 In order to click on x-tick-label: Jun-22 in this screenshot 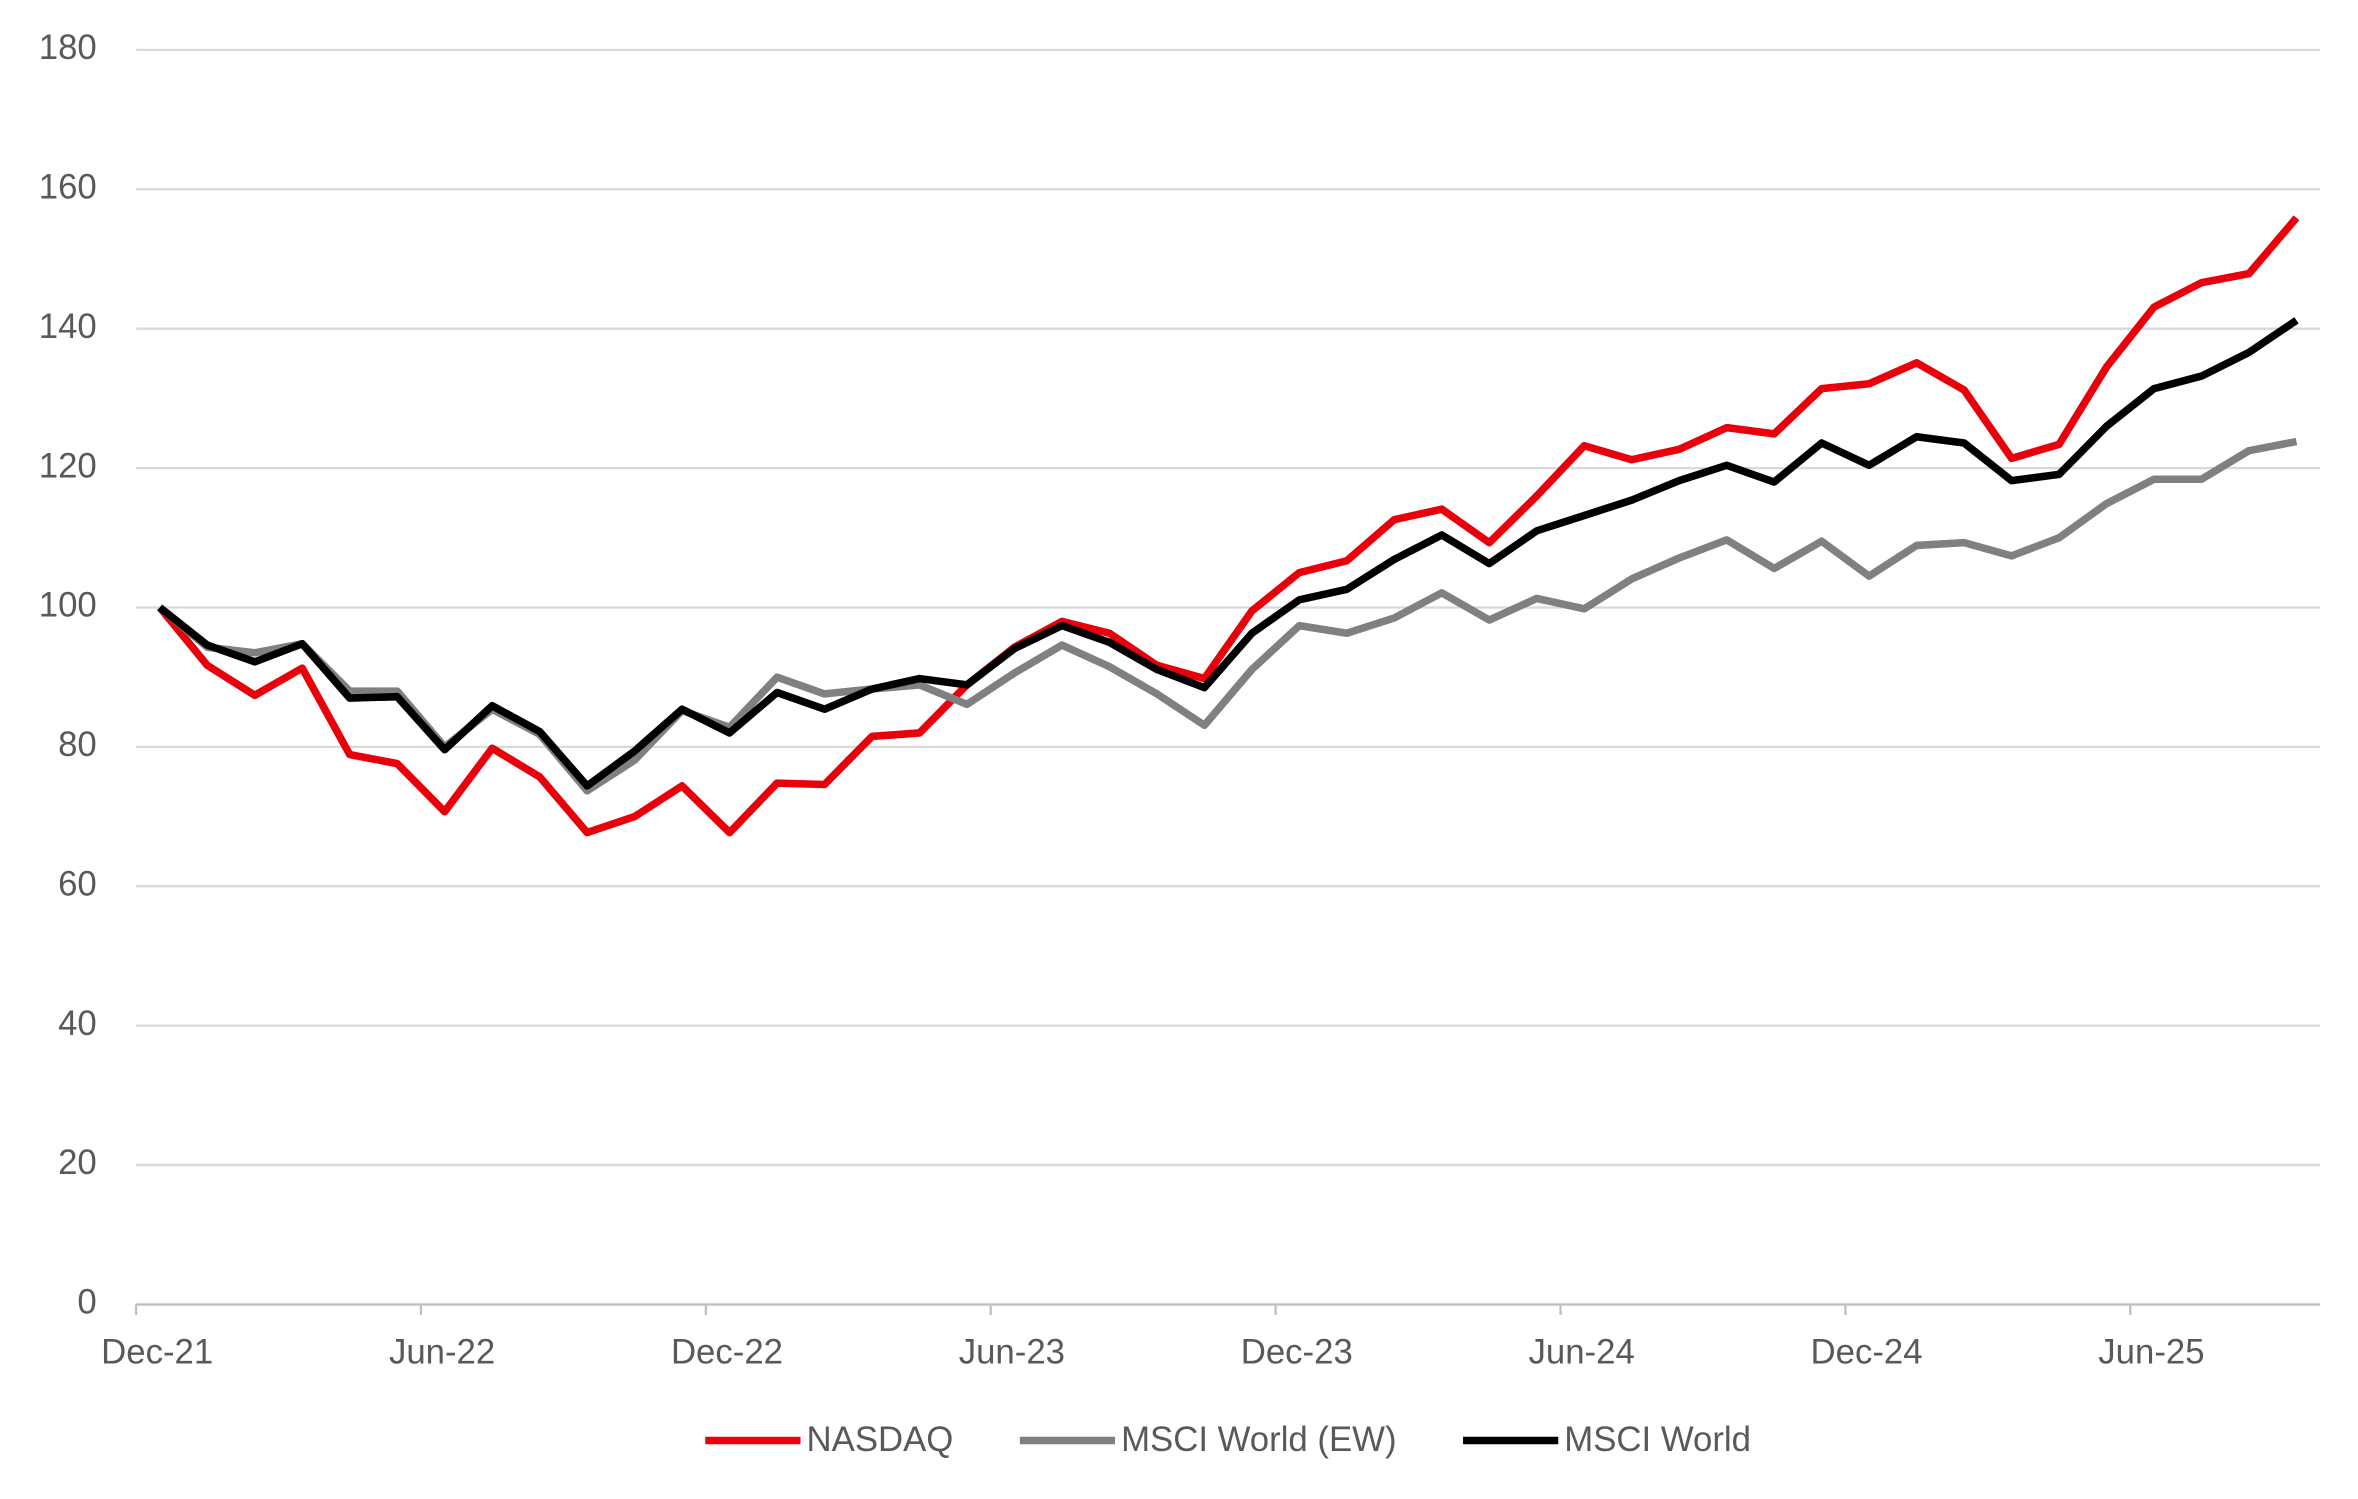, I will do `click(442, 1353)`.